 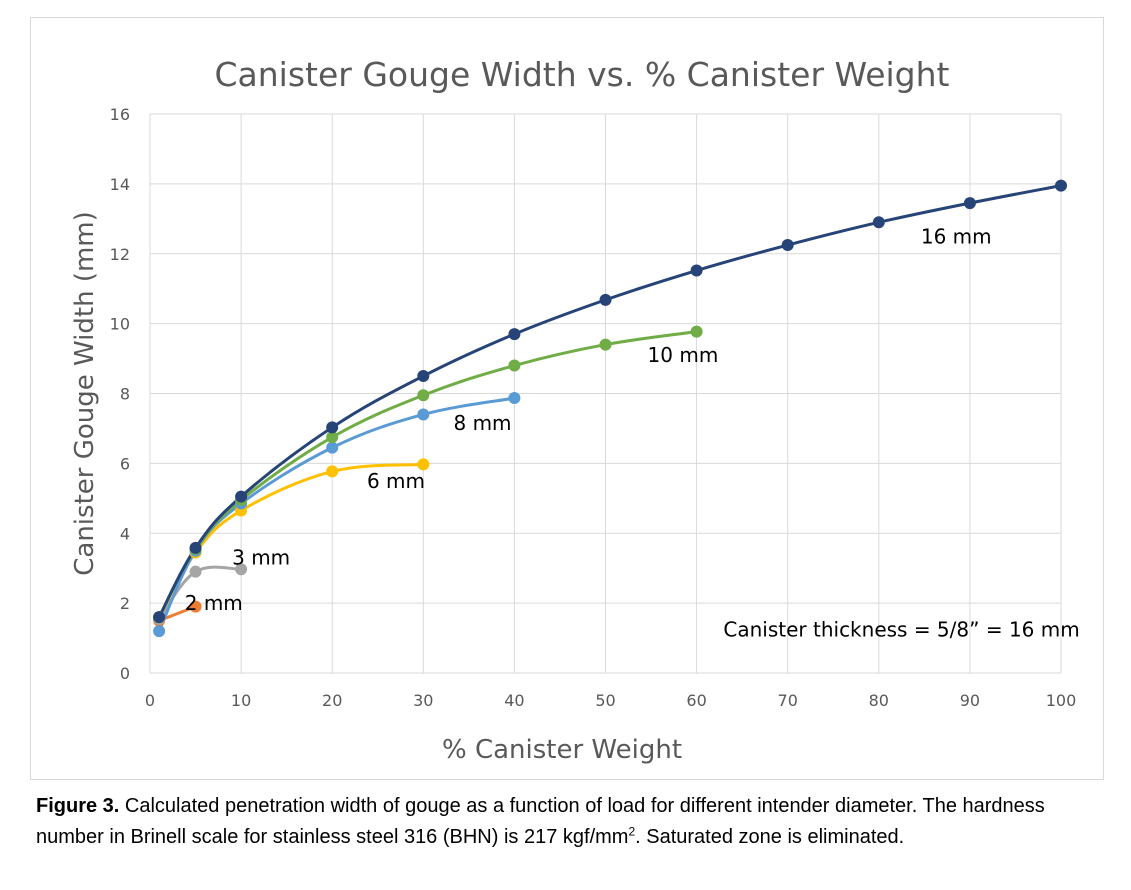 I want to click on x-tick-label: 90, so click(x=970, y=700).